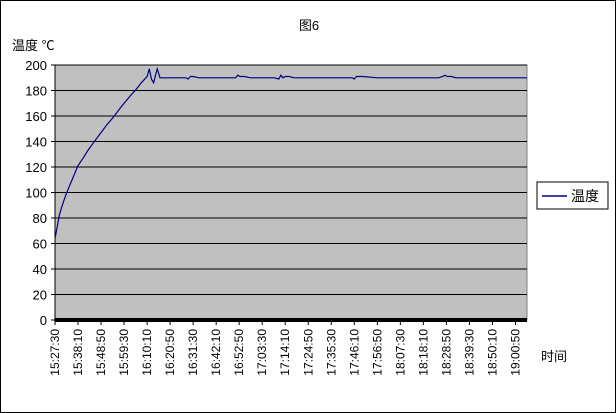 The height and width of the screenshot is (413, 616). I want to click on x-tick-label: 16:10:10, so click(147, 352).